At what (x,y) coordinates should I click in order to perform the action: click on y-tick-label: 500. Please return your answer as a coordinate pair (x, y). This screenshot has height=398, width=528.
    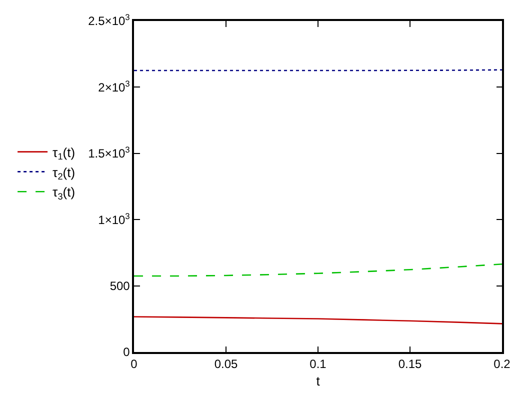
    Looking at the image, I should click on (120, 286).